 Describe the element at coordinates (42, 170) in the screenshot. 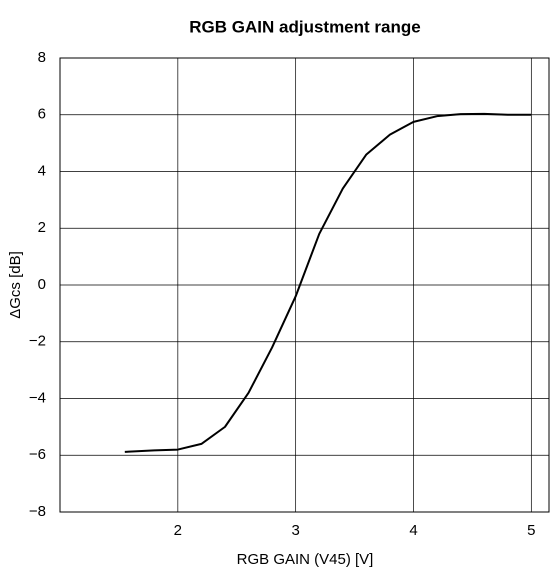

I see `y-tick-label: 4` at that location.